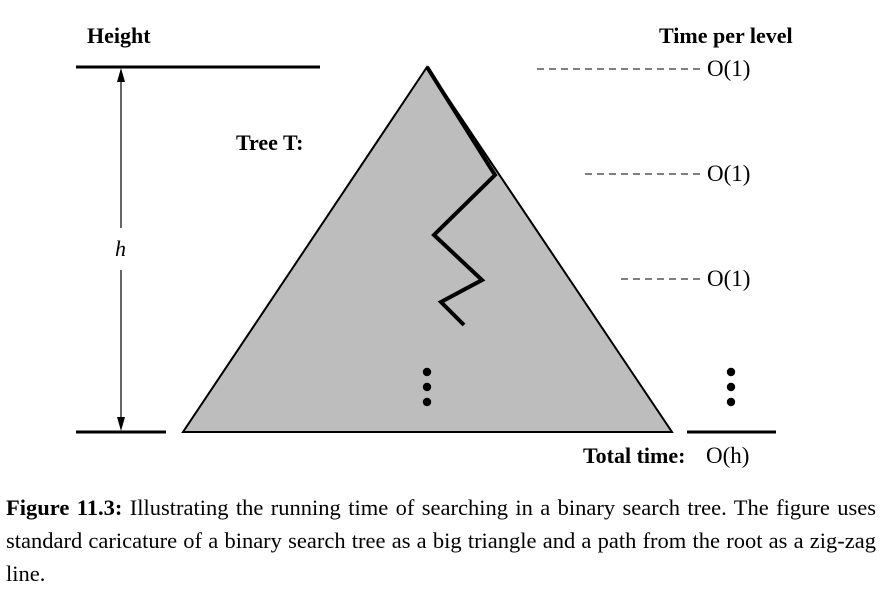 The height and width of the screenshot is (600, 884). Describe the element at coordinates (121, 75) in the screenshot. I see `height-arrow-head-up` at that location.